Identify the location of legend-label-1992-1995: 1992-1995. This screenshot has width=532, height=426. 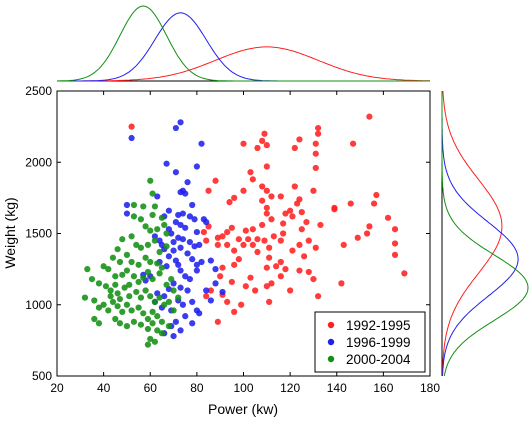
(378, 325).